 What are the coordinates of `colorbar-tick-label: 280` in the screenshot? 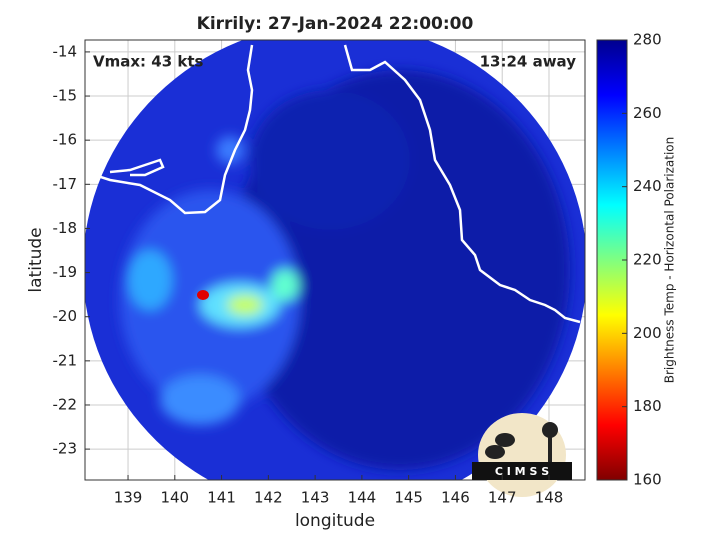 It's located at (647, 40).